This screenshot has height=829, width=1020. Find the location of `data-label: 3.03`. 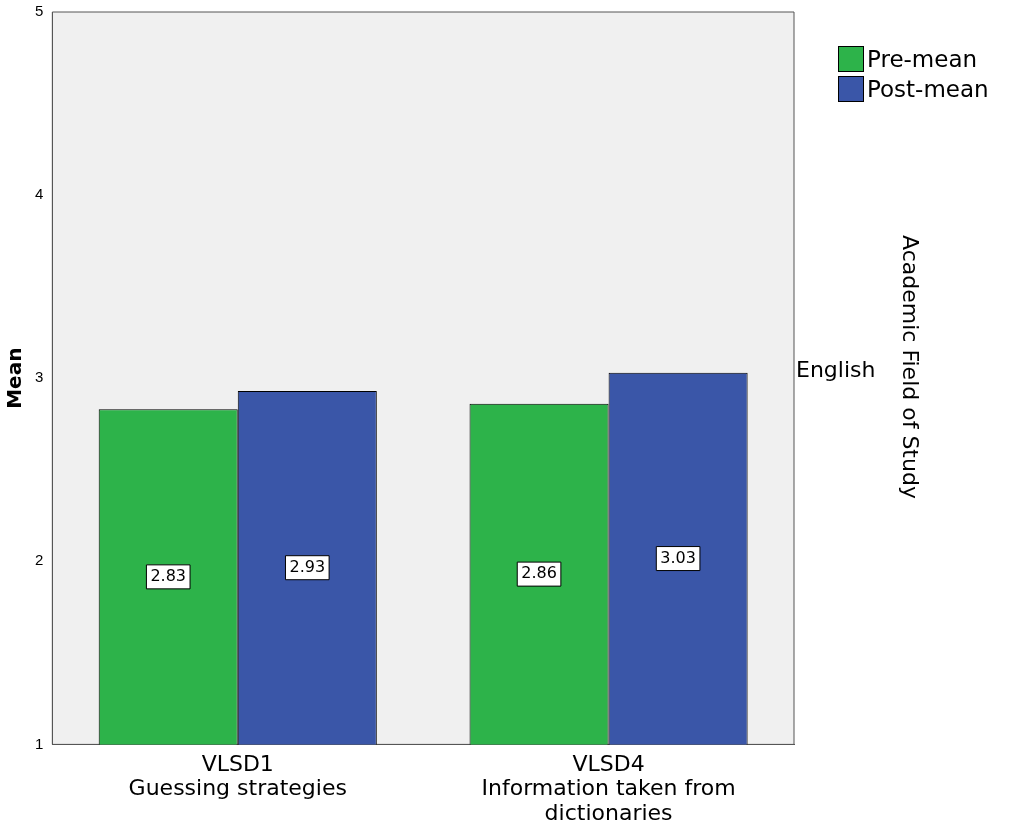

data-label: 3.03 is located at coordinates (678, 557).